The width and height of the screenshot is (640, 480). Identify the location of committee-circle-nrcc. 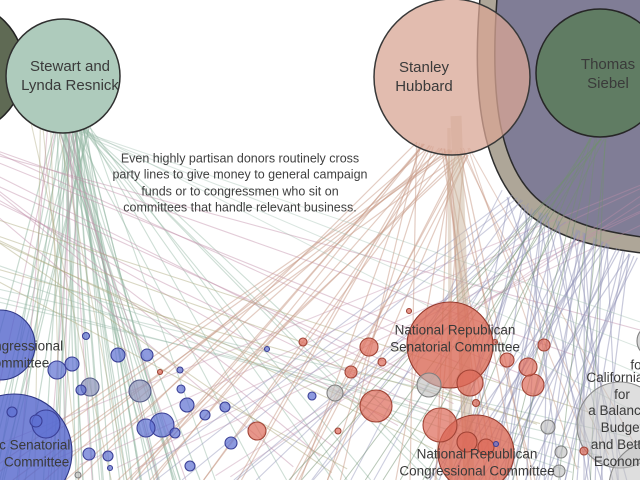
(476, 447).